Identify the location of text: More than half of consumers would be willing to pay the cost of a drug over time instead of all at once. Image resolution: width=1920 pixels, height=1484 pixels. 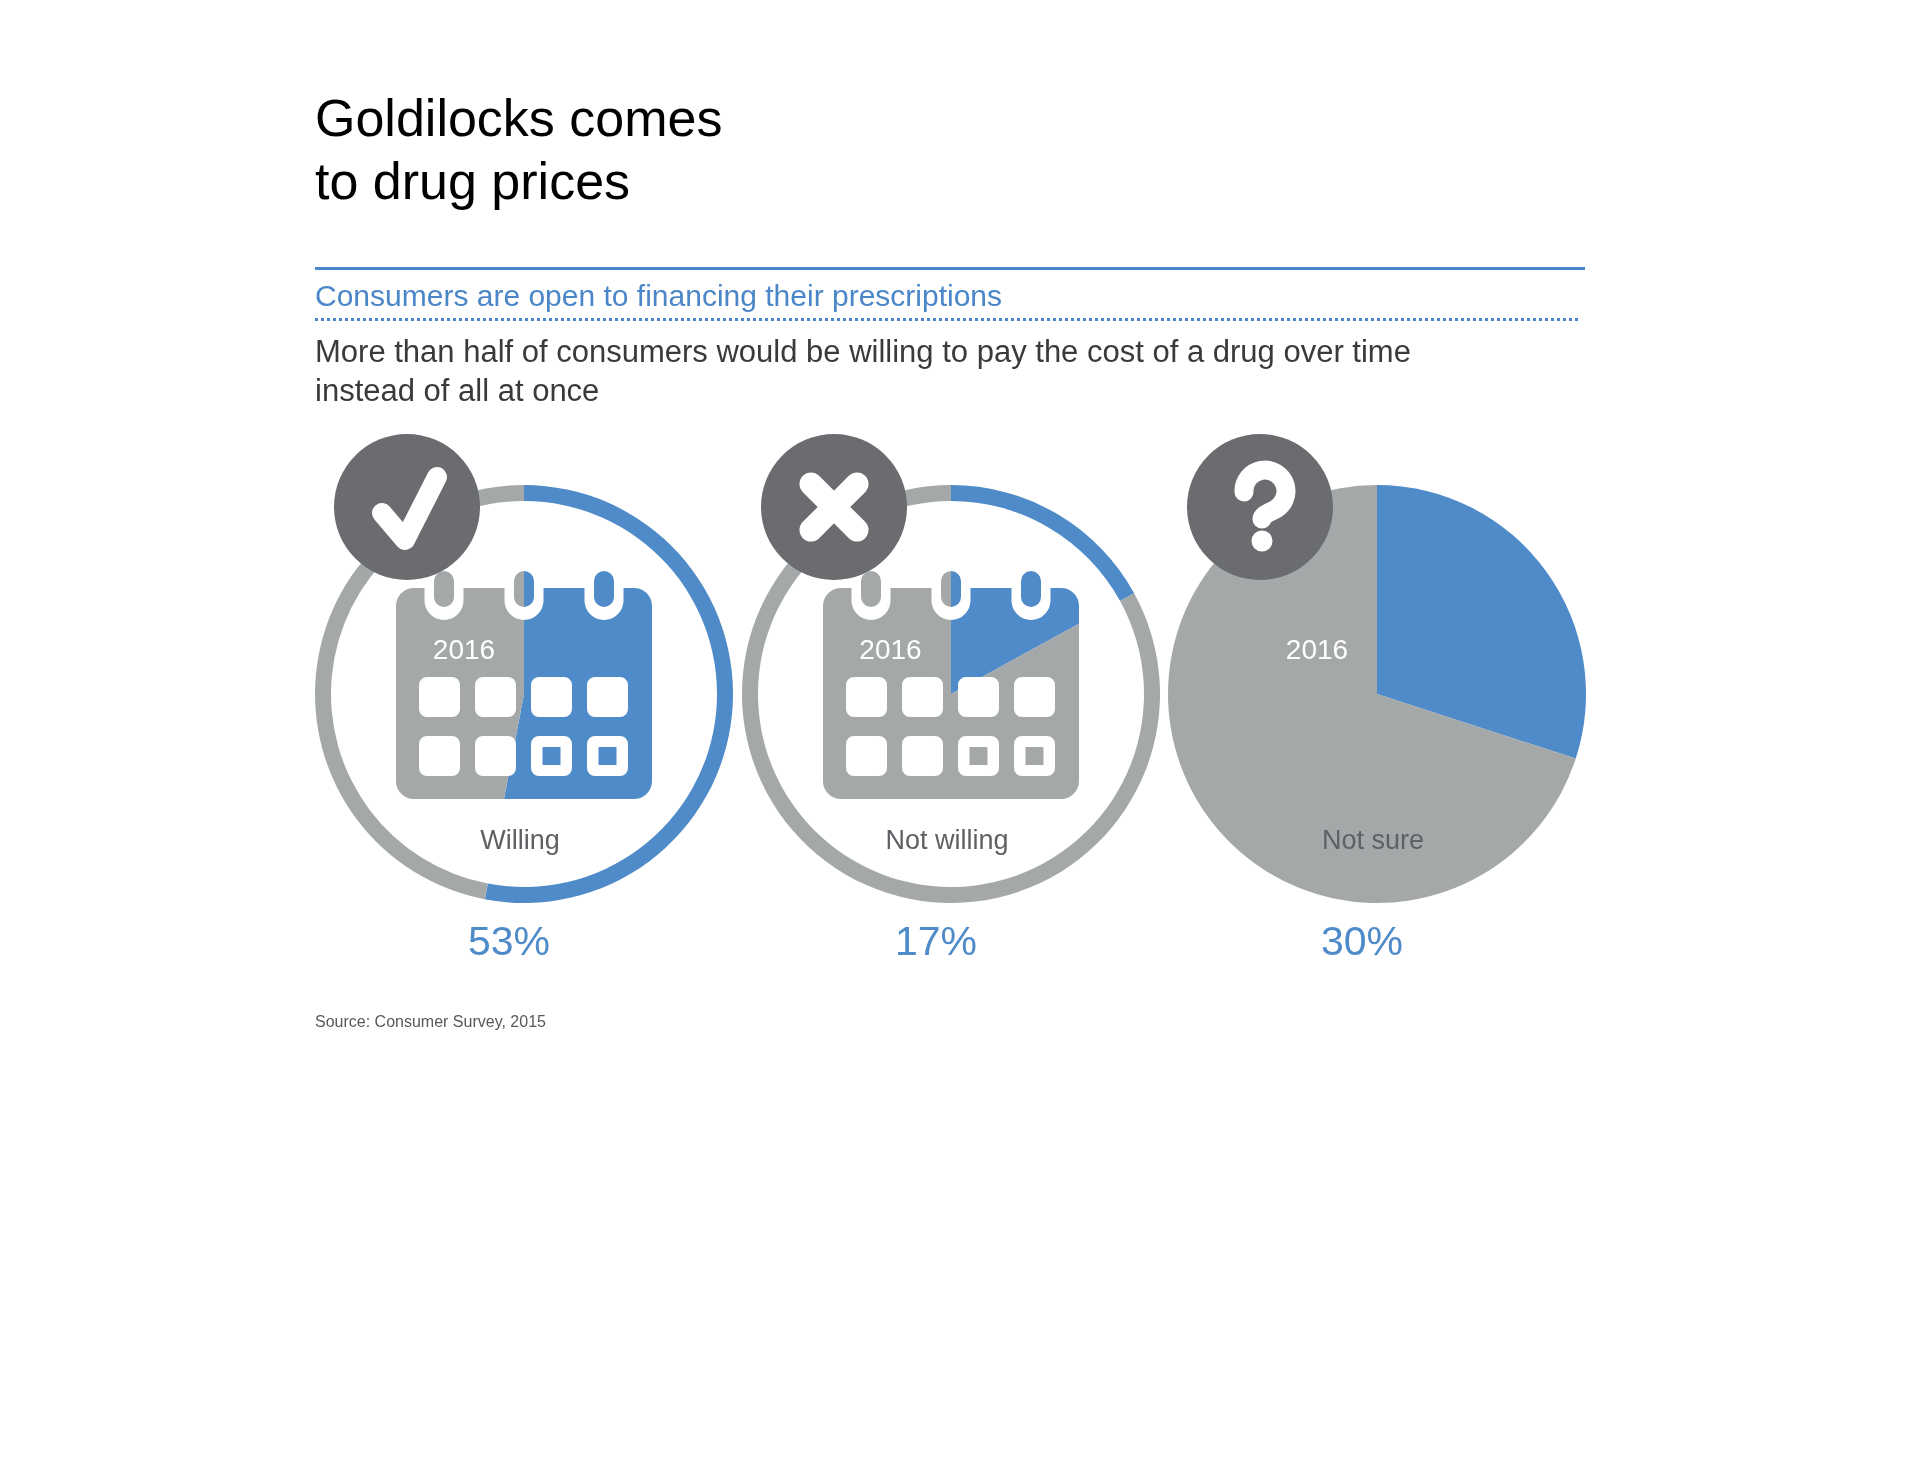
(863, 371).